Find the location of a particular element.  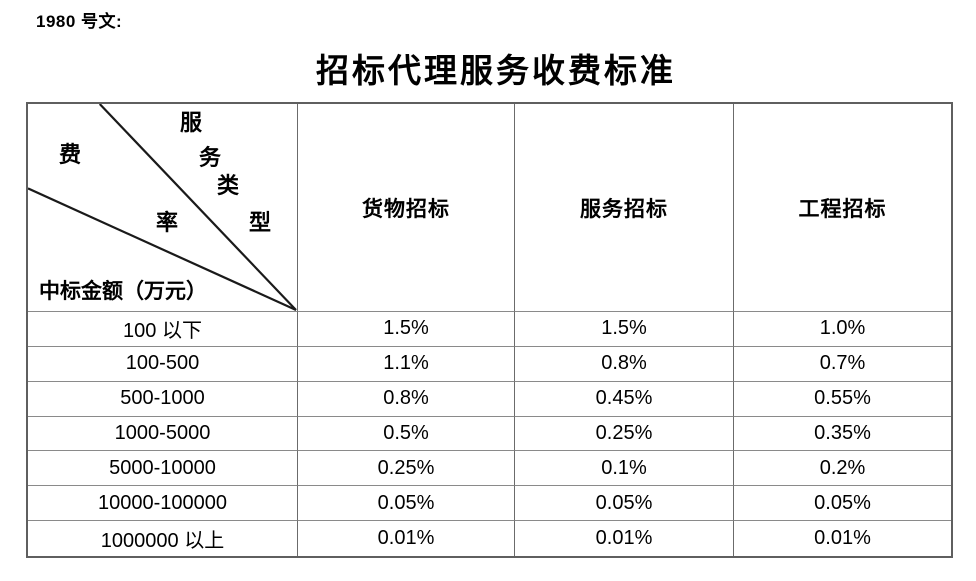

corner-label-rate-char: 费 is located at coordinates (70, 154).